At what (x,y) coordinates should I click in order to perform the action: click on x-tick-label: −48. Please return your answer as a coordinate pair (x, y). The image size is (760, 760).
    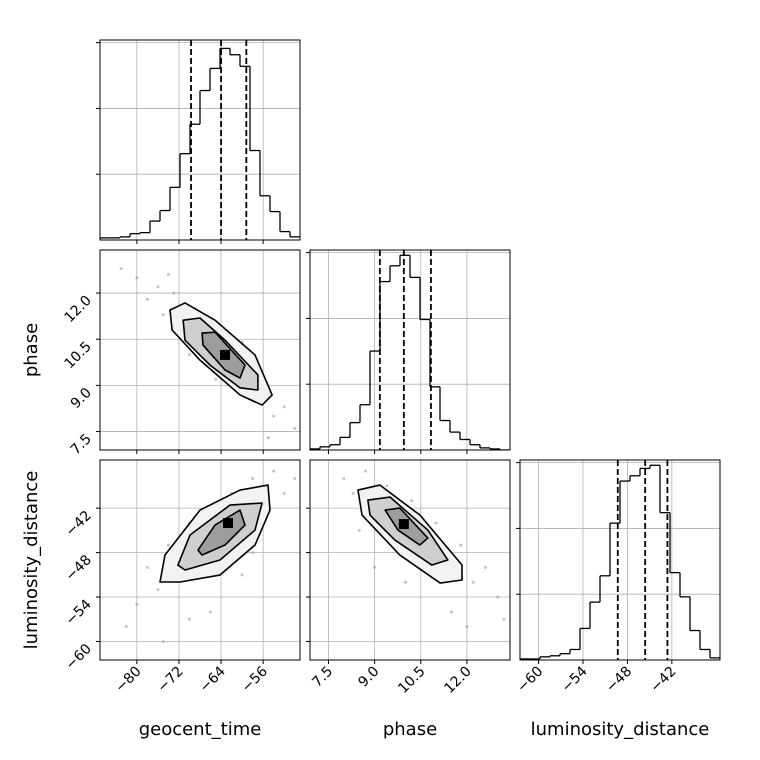
    Looking at the image, I should click on (619, 680).